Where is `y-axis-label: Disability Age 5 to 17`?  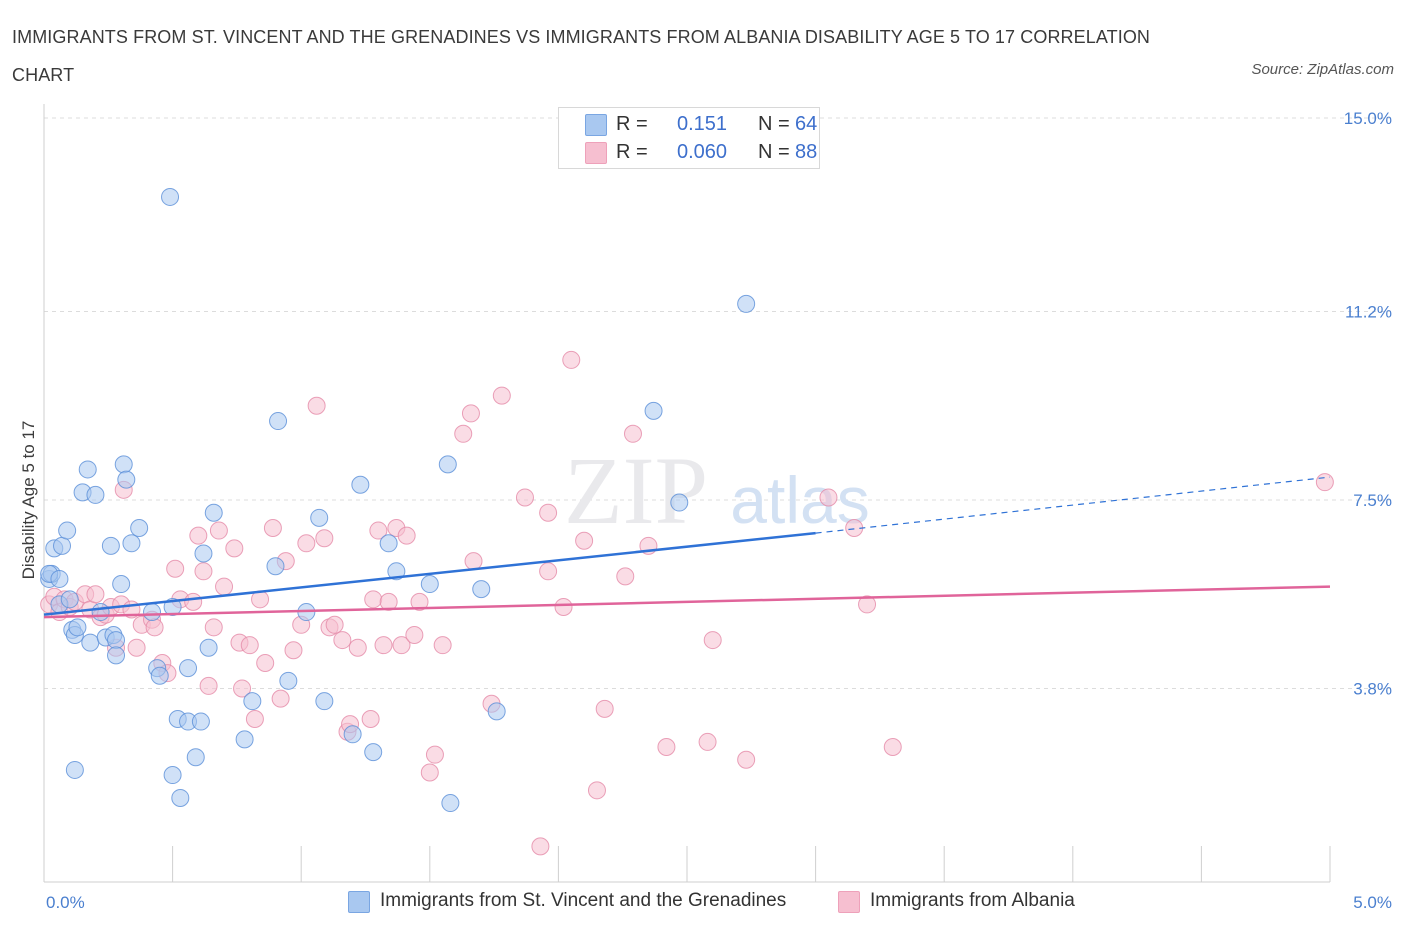 y-axis-label: Disability Age 5 to 17 is located at coordinates (28, 500).